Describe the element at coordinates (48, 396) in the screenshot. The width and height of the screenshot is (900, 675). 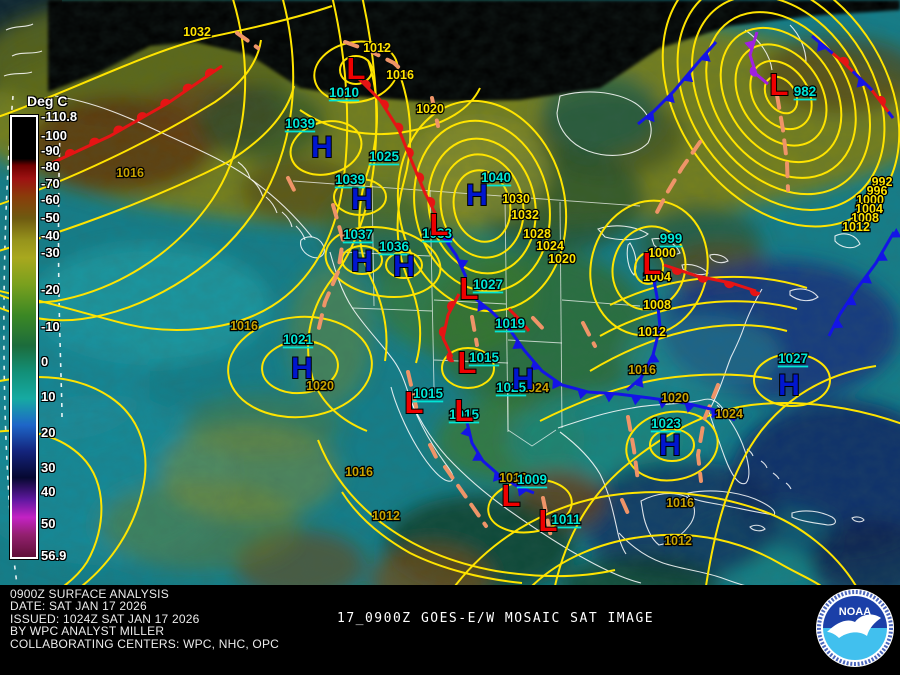
I see `colorbar-tick: 10` at that location.